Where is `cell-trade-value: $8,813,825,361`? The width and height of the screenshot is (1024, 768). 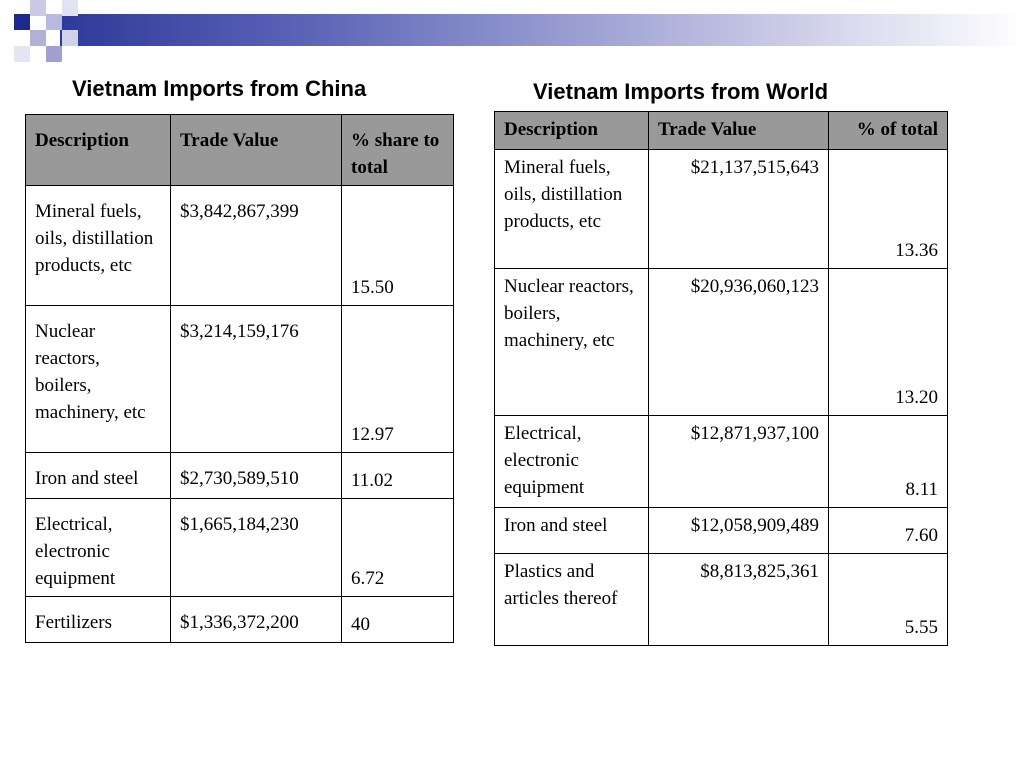 cell-trade-value: $8,813,825,361 is located at coordinates (738, 599).